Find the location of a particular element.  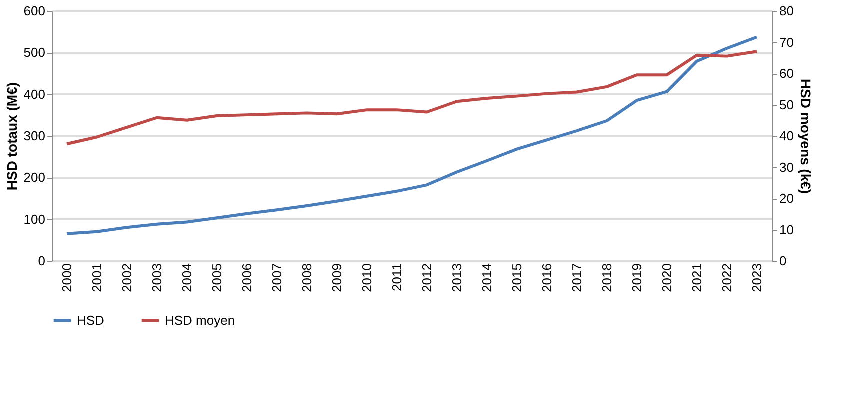

x-tick-label: 2018 is located at coordinates (607, 278).